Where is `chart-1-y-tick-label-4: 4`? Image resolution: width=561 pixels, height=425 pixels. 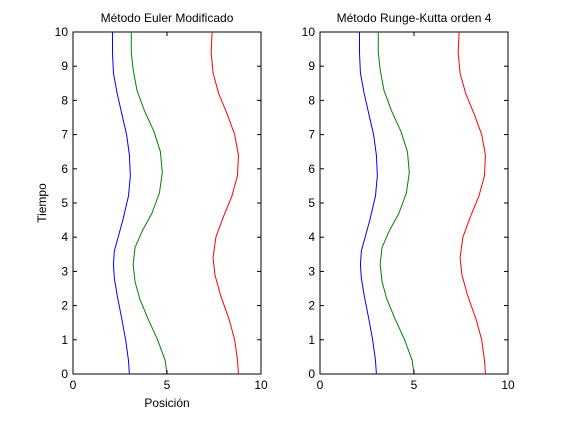
chart-1-y-tick-label-4: 4 is located at coordinates (64, 237).